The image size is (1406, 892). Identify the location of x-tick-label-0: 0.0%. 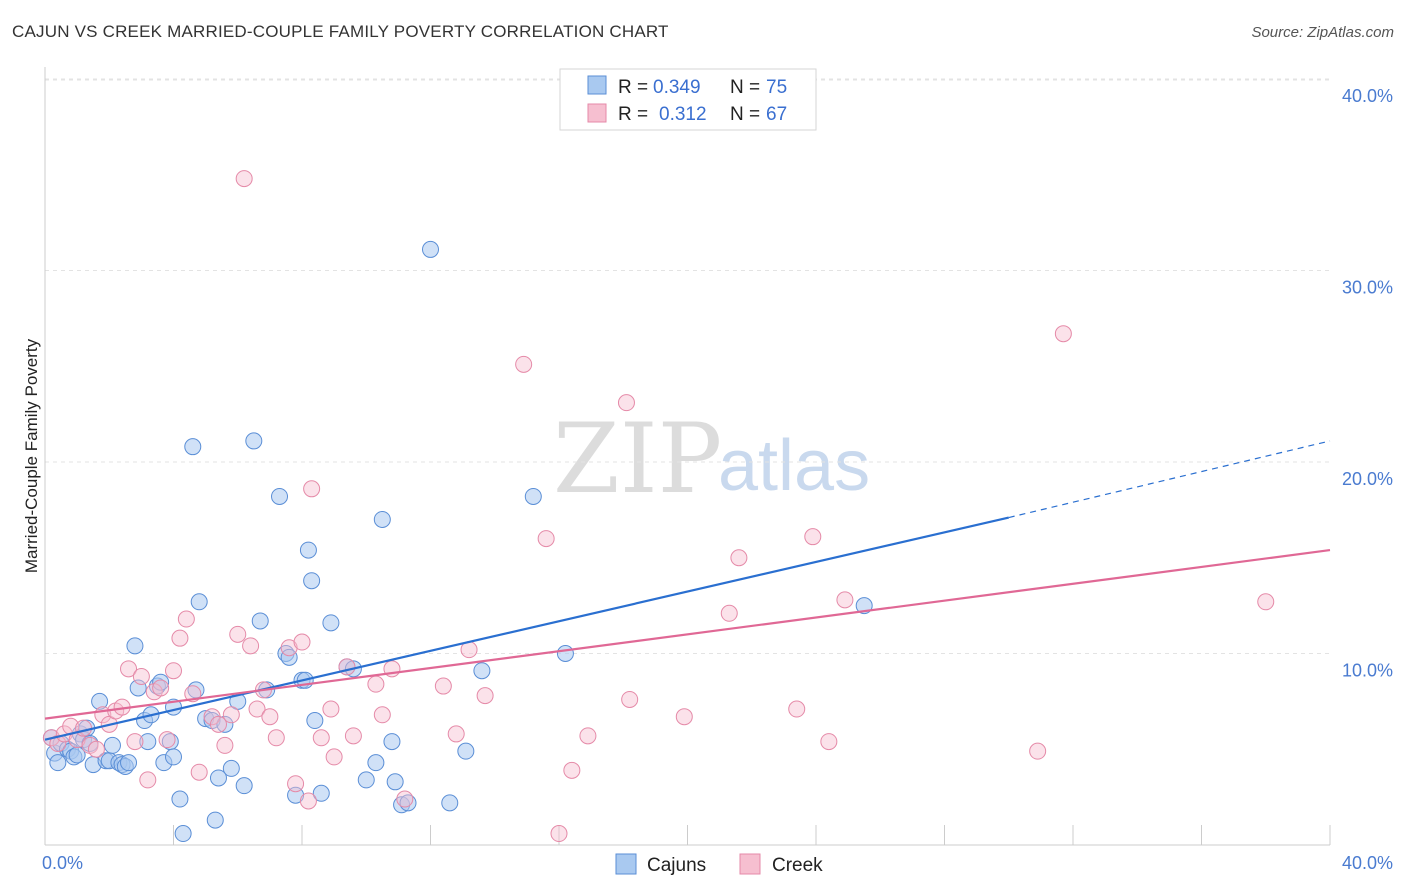
(62, 863).